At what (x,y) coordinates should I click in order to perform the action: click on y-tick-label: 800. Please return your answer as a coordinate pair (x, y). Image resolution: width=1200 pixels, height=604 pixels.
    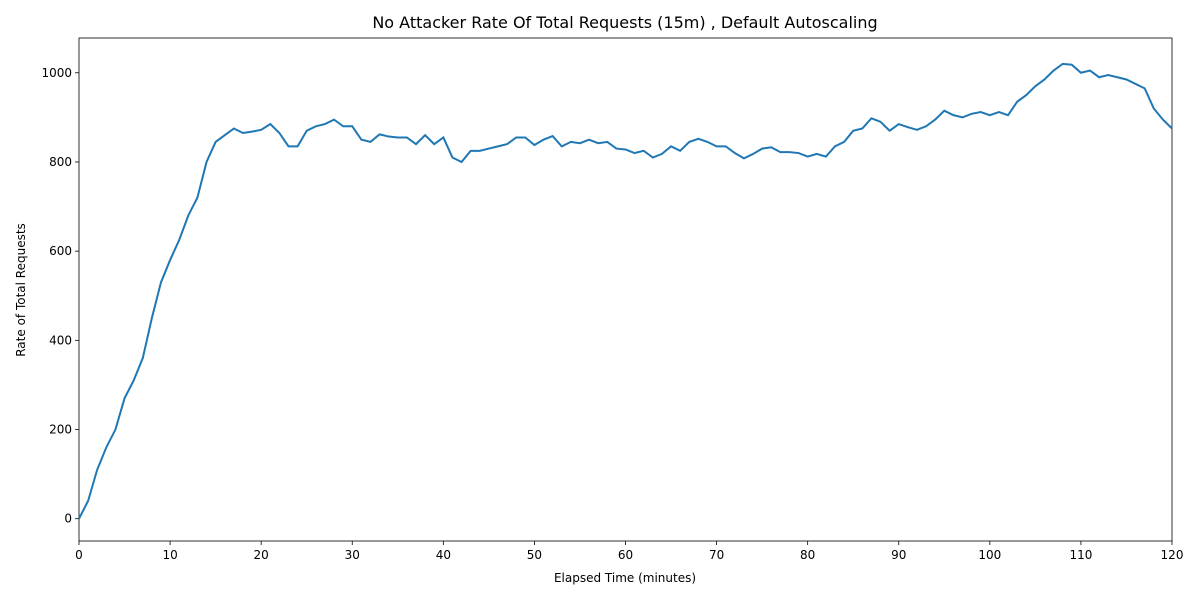
    Looking at the image, I should click on (60, 162).